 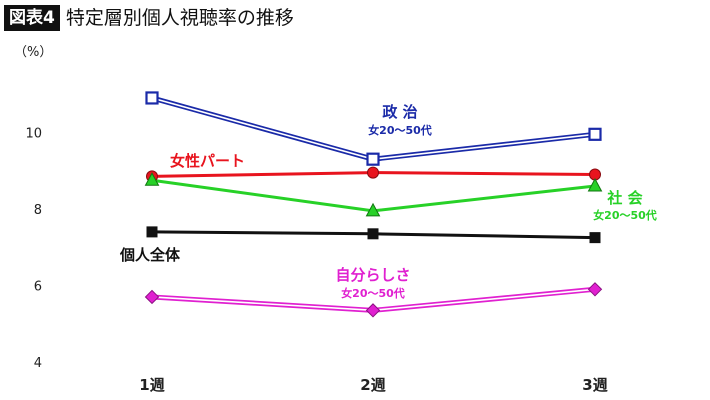 I want to click on chart-header: 図表4 特定層別個人視聴率の推移, so click(x=149, y=18).